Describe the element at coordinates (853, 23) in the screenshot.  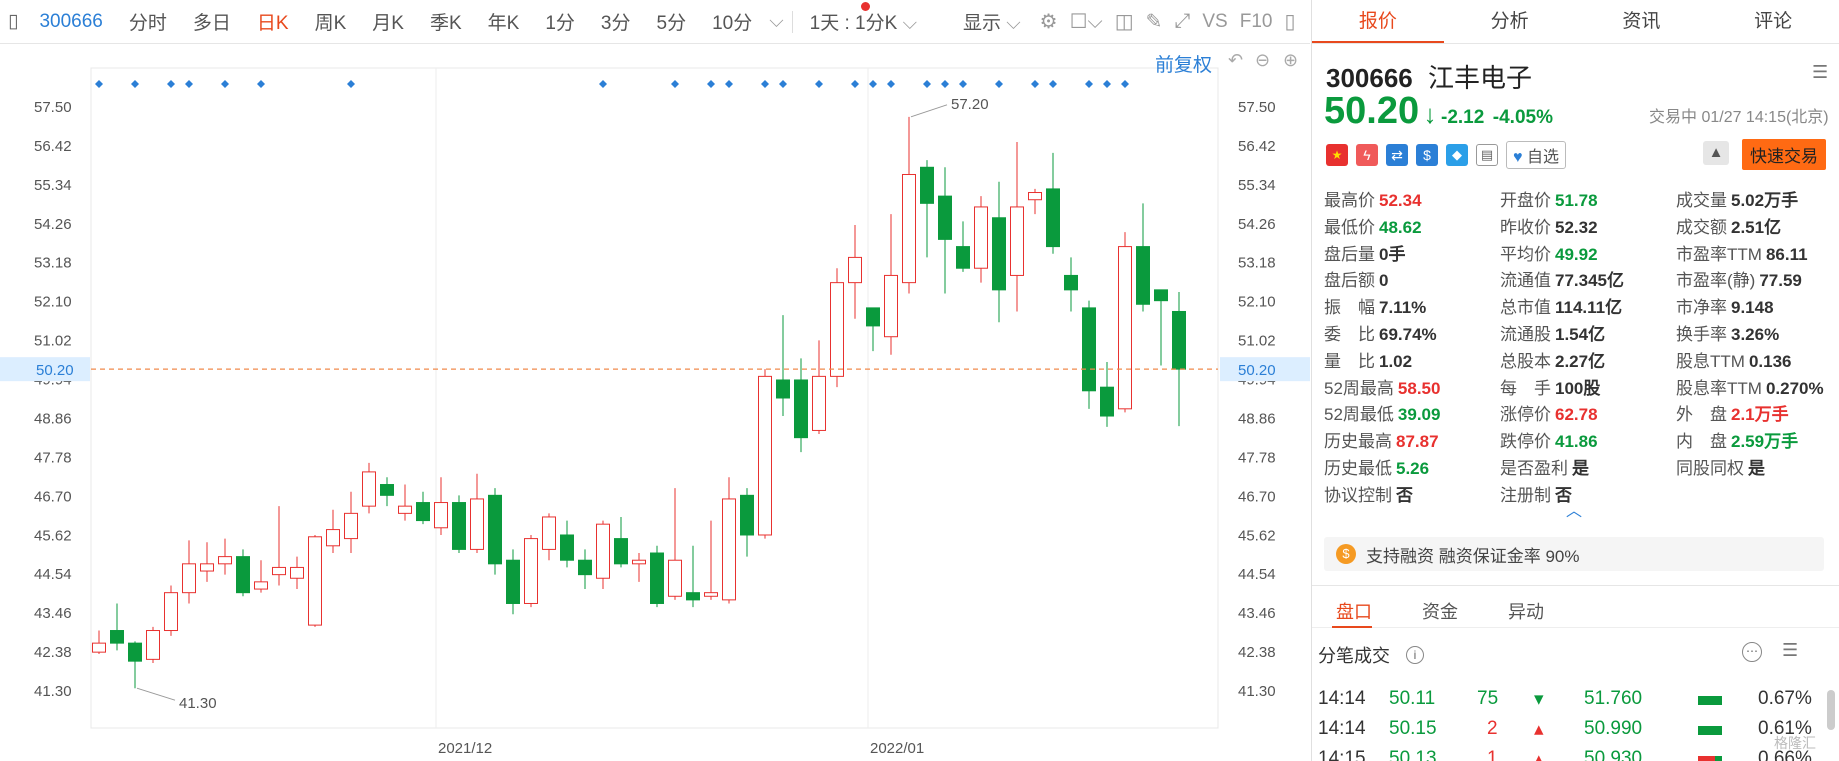
I see `period-select-label: 1天 : 1分K` at that location.